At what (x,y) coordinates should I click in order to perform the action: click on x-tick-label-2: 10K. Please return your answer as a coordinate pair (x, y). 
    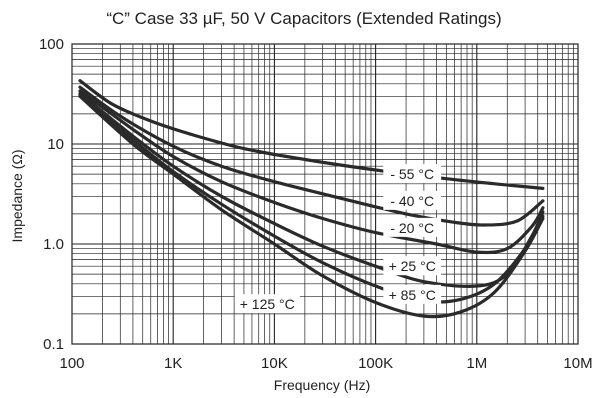
    Looking at the image, I should click on (274, 363).